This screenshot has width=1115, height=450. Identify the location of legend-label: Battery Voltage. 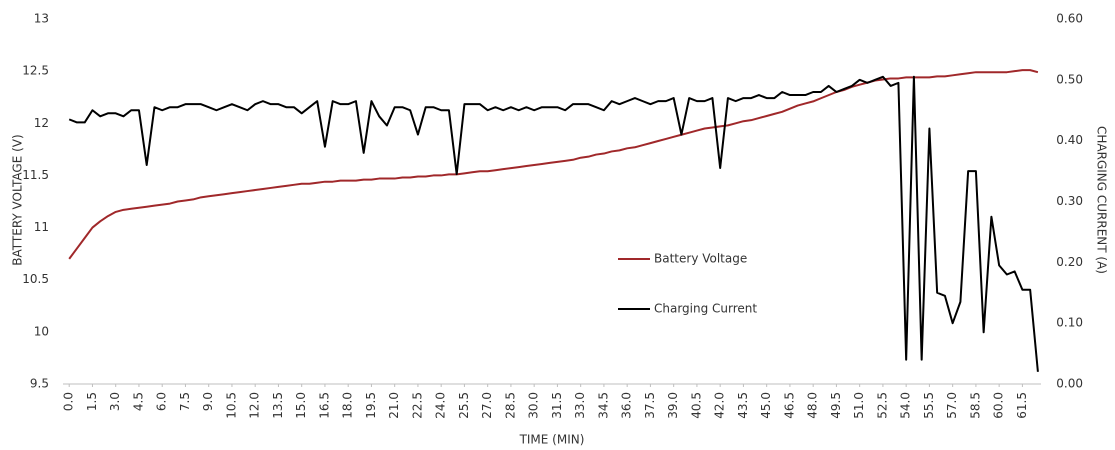
(700, 259).